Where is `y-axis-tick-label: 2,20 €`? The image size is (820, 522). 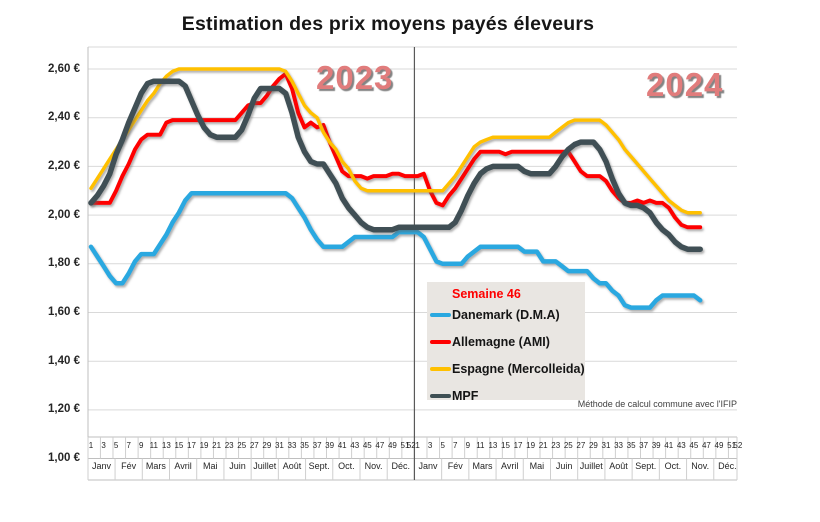 y-axis-tick-label: 2,20 € is located at coordinates (64, 165).